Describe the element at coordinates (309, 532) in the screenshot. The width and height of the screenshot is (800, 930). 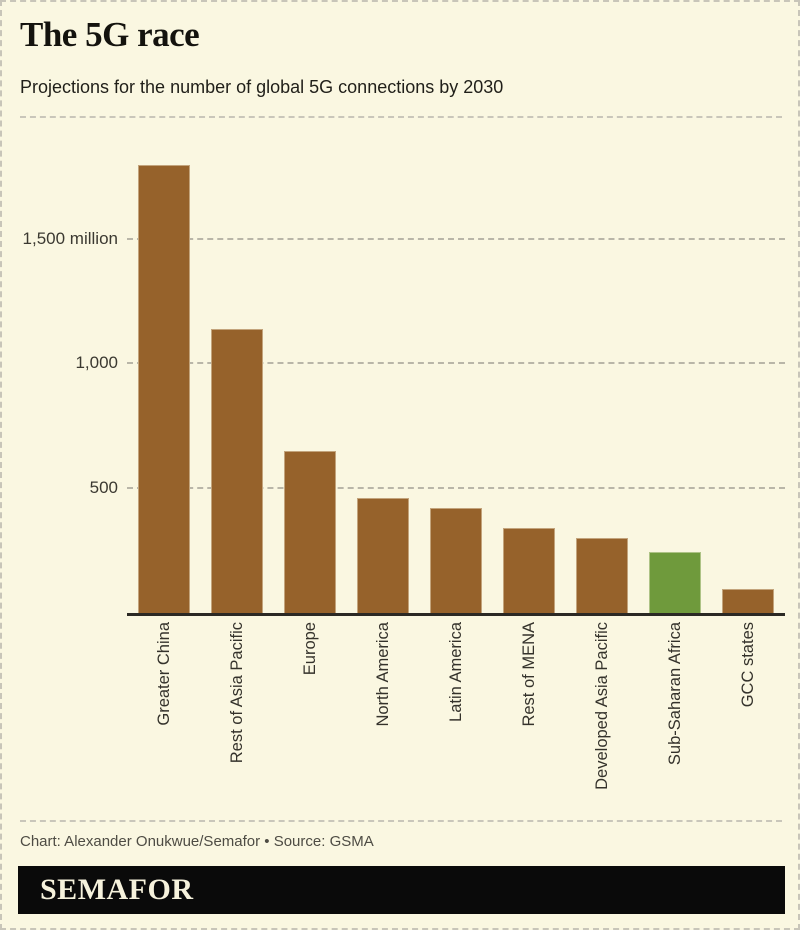
I see `bar-europe` at that location.